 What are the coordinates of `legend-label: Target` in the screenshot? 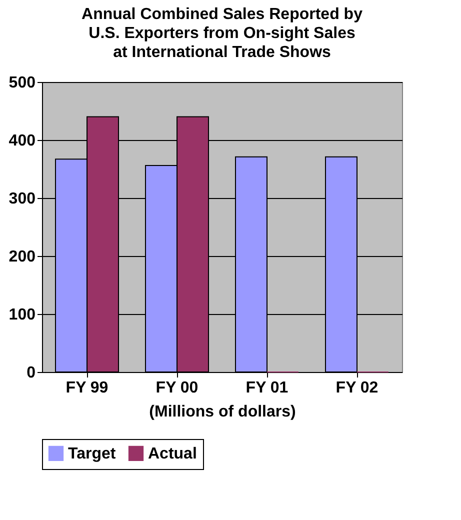 It's located at (92, 453).